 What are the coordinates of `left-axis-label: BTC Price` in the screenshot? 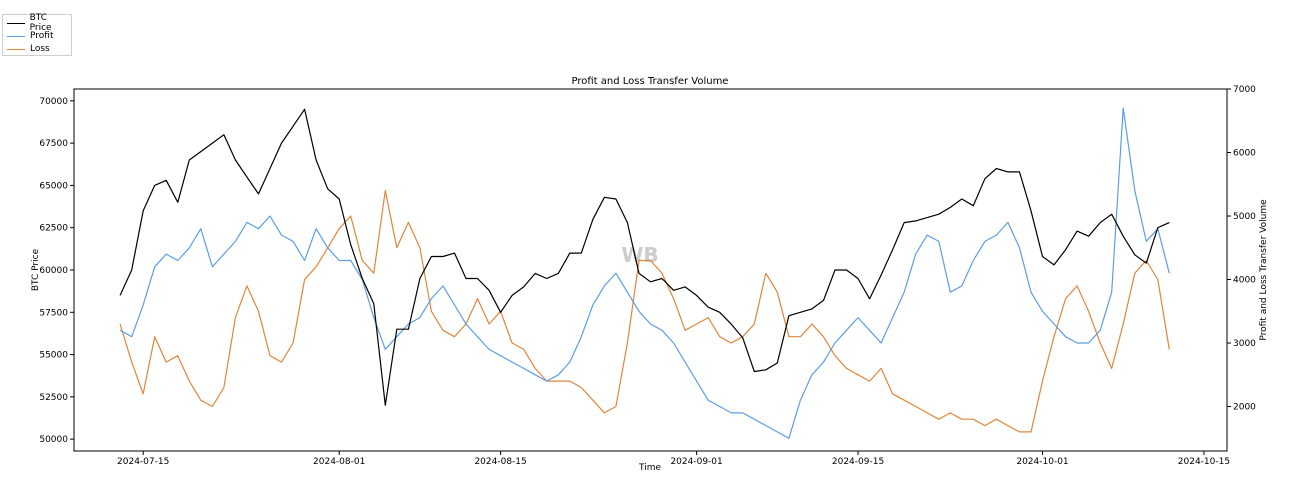 It's located at (36, 269).